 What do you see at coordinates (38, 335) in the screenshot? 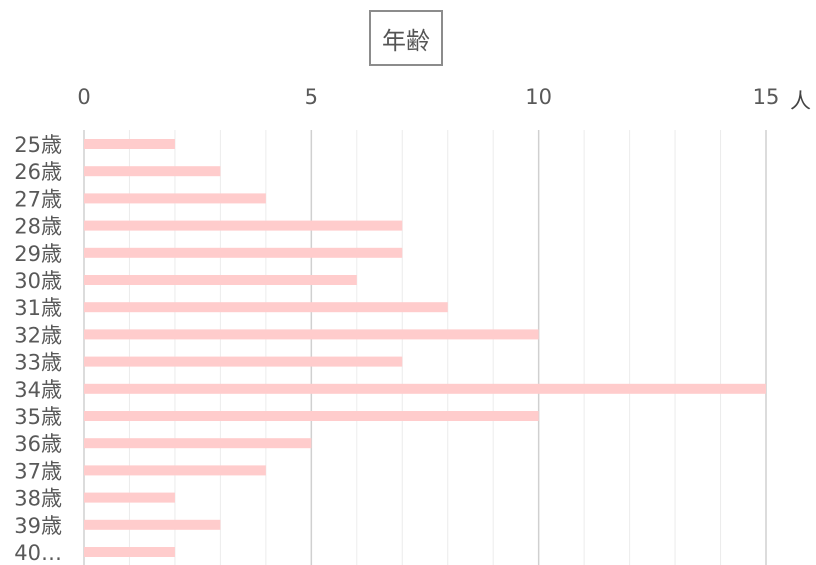
I see `category-label: 32歳` at bounding box center [38, 335].